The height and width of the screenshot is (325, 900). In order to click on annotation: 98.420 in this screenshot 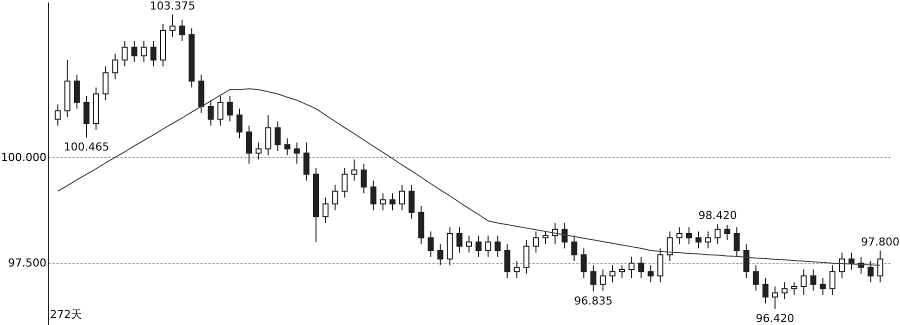, I will do `click(717, 215)`.